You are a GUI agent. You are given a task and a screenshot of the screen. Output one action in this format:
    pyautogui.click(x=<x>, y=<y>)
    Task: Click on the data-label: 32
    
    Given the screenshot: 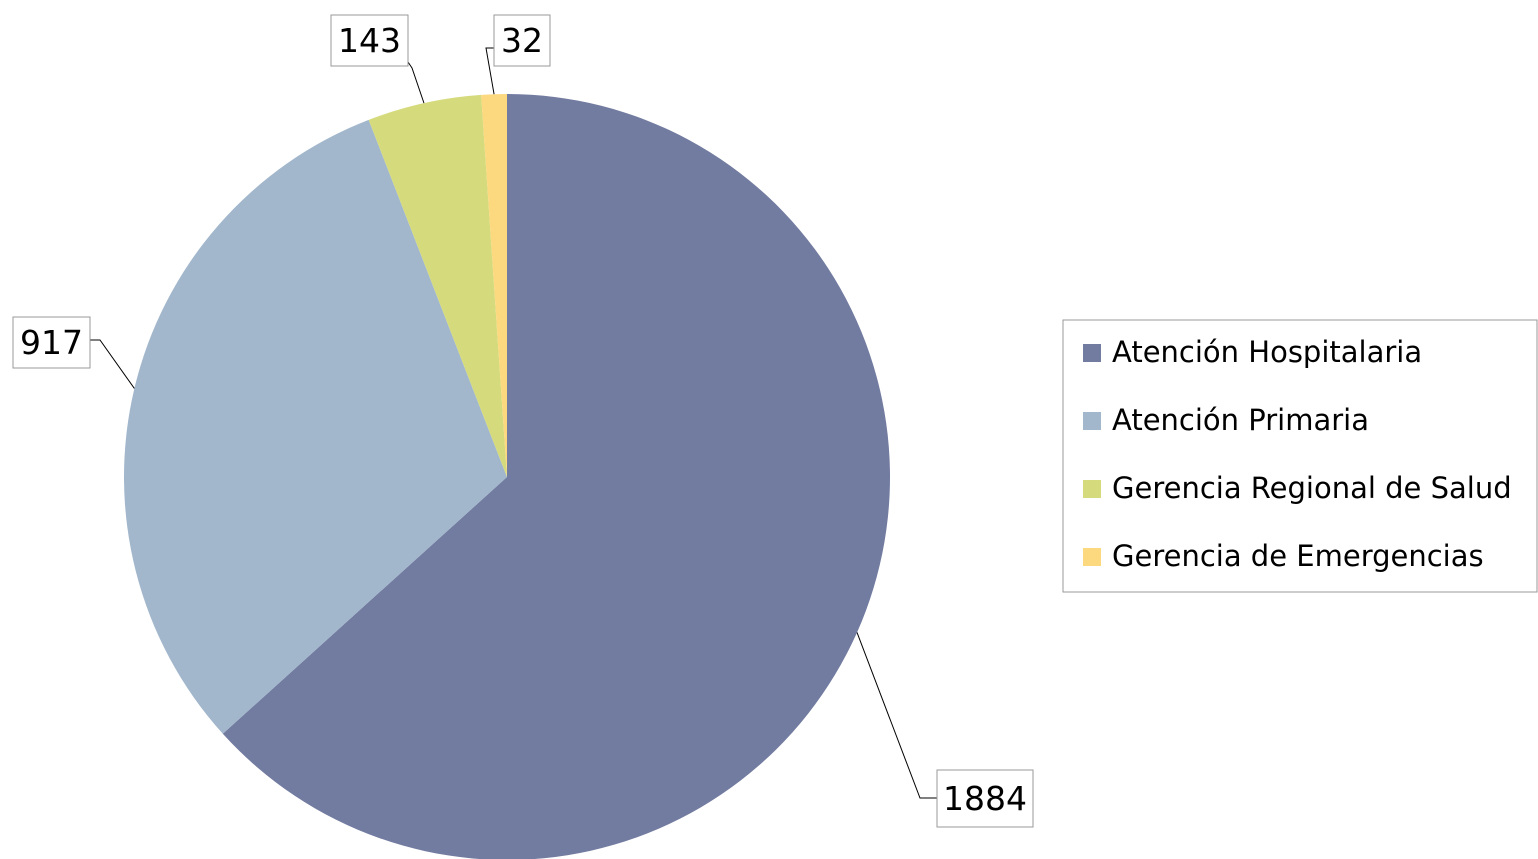 What is the action you would take?
    pyautogui.click(x=522, y=40)
    